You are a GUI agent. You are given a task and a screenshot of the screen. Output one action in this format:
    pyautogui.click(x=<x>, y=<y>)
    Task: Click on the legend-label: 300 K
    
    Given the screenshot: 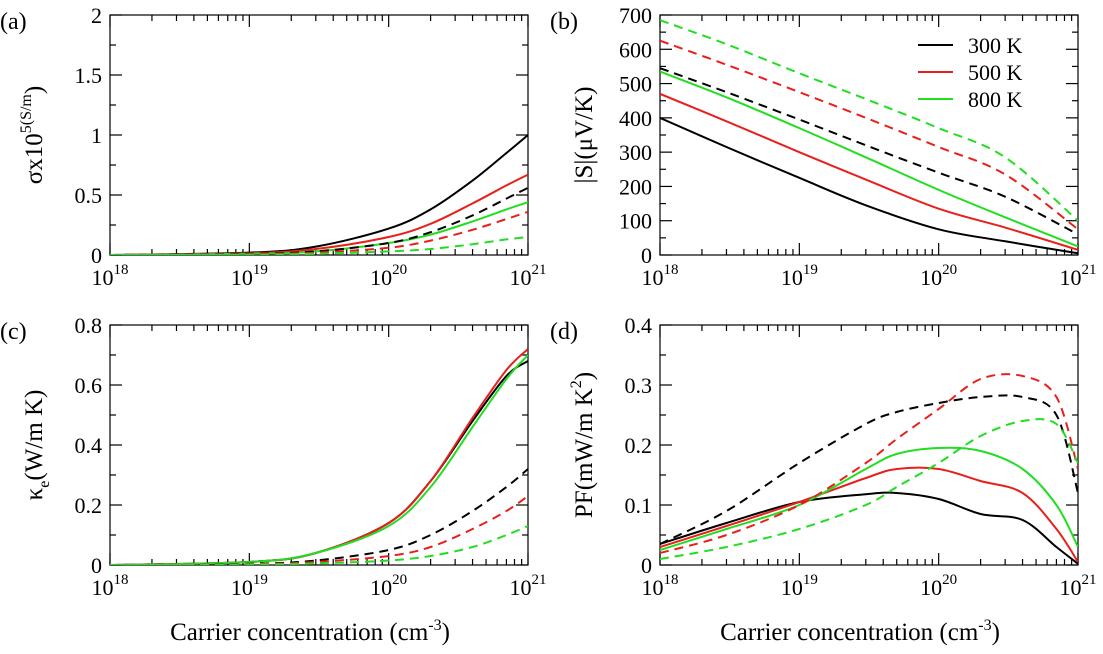 What is the action you would take?
    pyautogui.click(x=995, y=45)
    